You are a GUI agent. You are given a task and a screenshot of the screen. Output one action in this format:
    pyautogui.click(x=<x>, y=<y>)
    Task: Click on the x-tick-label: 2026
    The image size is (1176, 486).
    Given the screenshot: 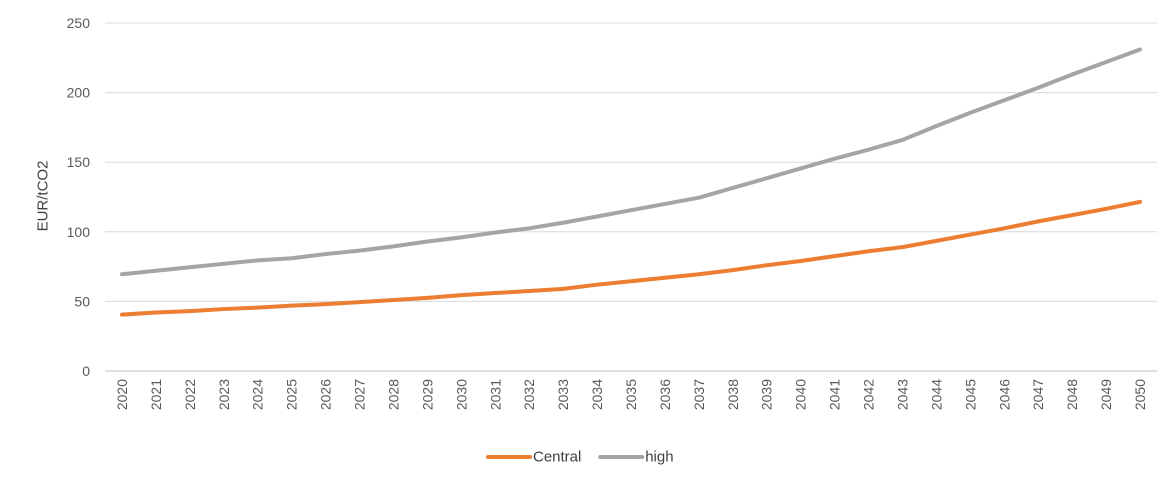 What is the action you would take?
    pyautogui.click(x=326, y=394)
    